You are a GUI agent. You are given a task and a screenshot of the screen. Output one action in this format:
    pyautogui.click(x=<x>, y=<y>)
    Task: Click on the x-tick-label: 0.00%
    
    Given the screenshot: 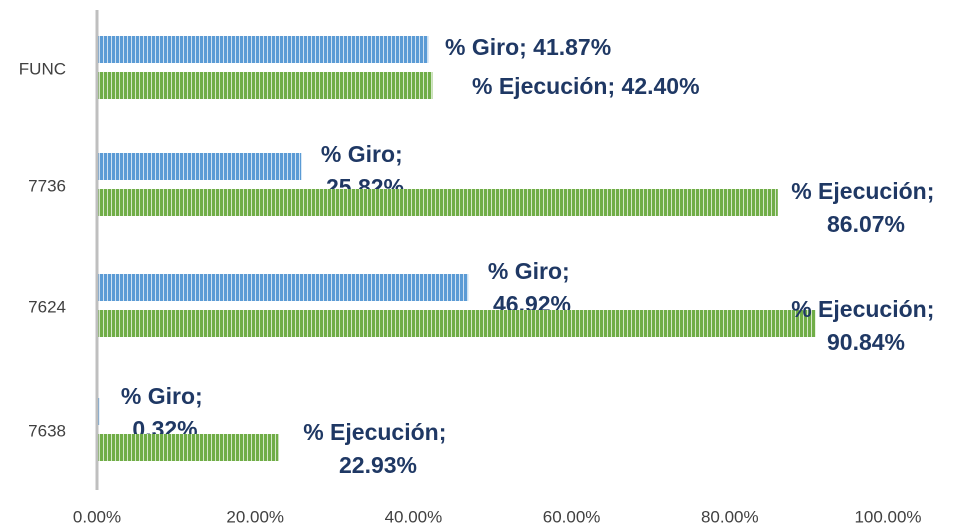 What is the action you would take?
    pyautogui.click(x=97, y=516)
    